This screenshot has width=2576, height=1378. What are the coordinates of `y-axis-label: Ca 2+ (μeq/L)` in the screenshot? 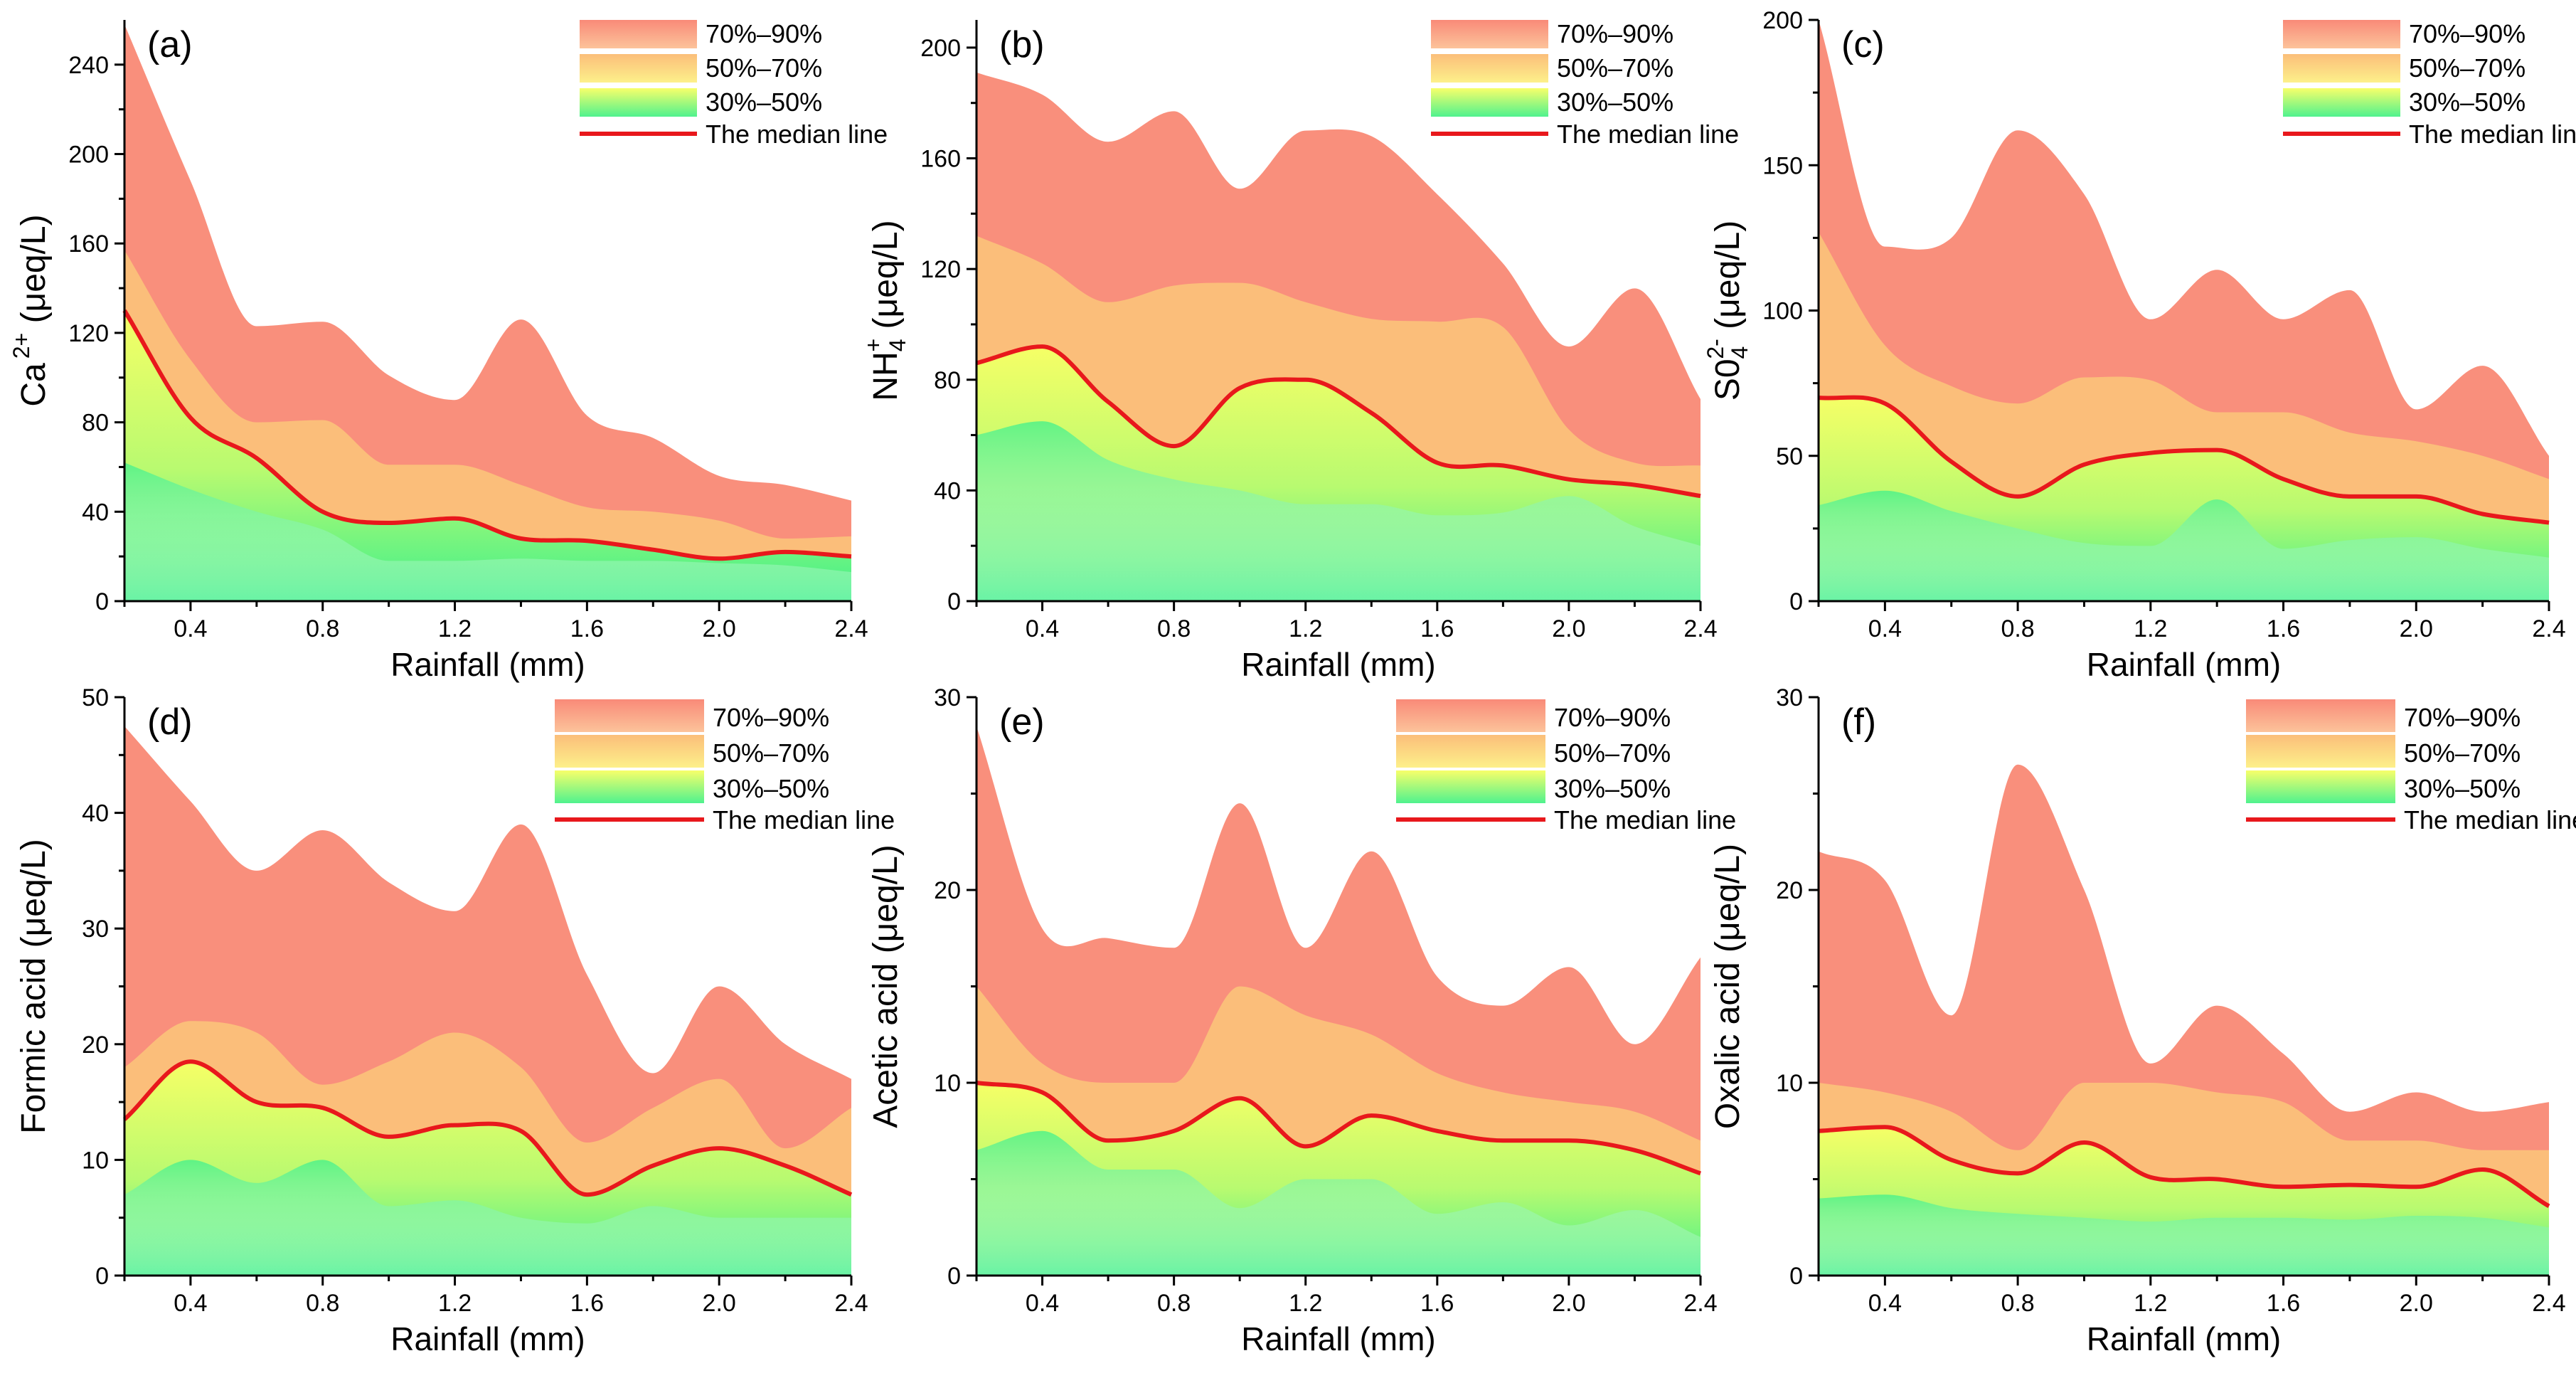 It's located at (31, 310).